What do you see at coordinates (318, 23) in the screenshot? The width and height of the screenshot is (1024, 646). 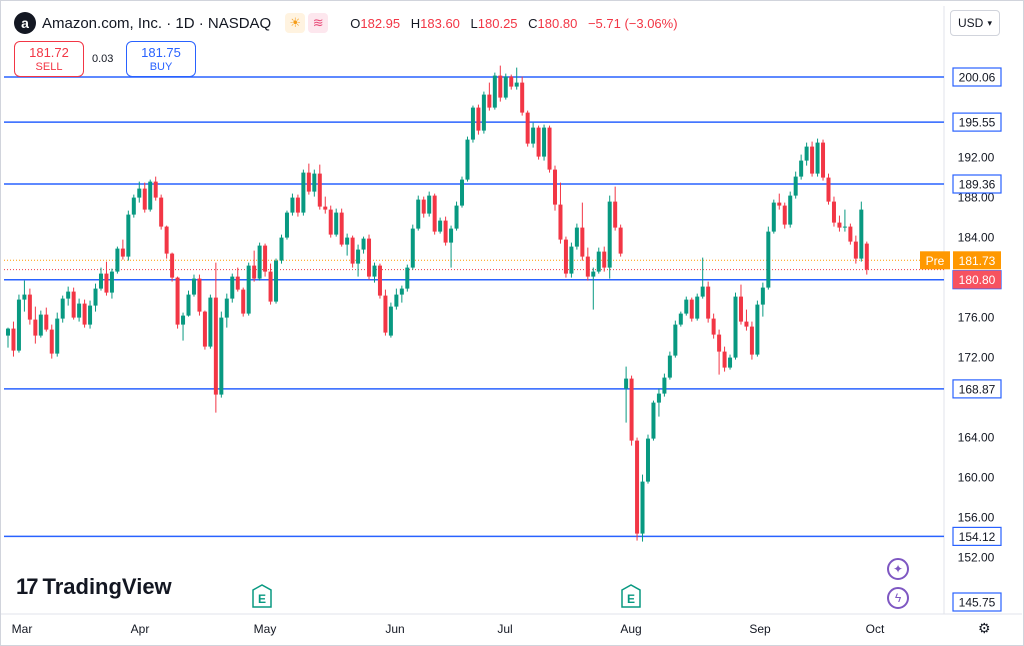 I see `wave-icon: ≋` at bounding box center [318, 23].